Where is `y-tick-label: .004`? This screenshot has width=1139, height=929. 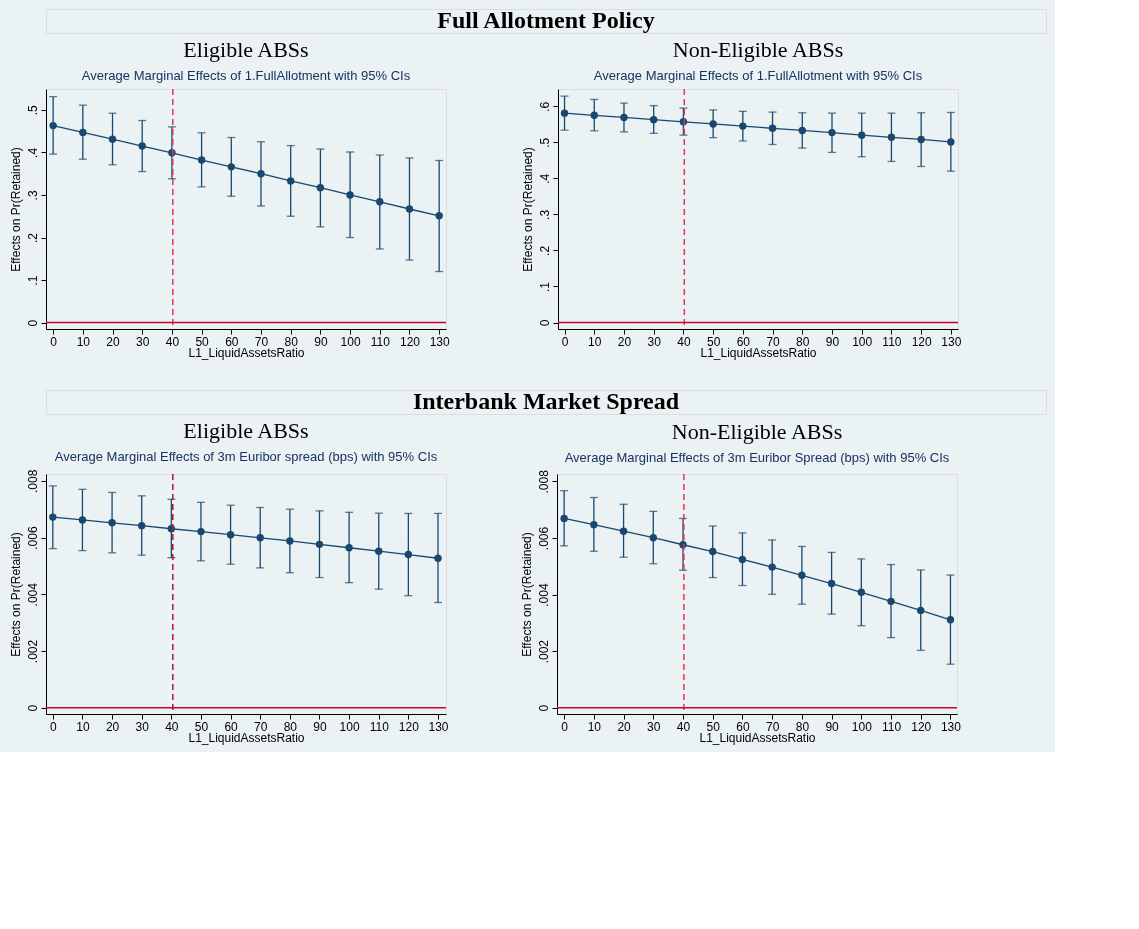
y-tick-label: .004 is located at coordinates (32, 594).